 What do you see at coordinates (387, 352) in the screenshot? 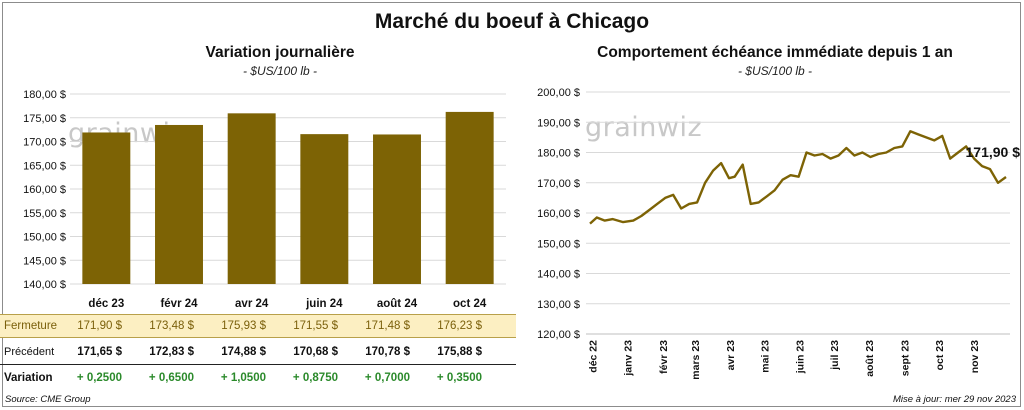
I see `table-cell: 170,78 $` at bounding box center [387, 352].